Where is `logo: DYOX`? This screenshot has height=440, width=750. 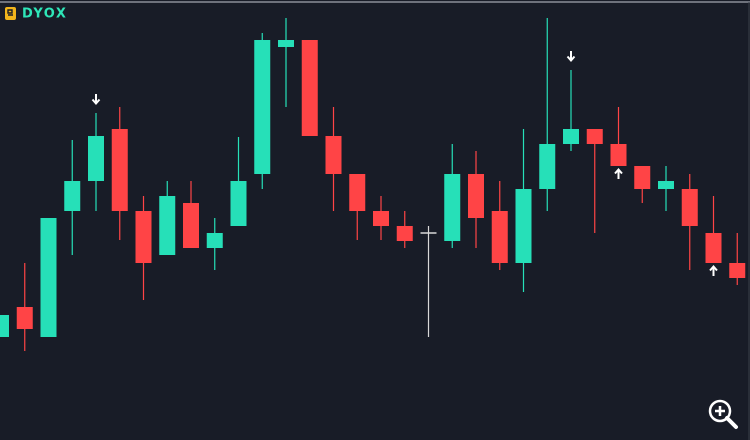
logo: DYOX is located at coordinates (36, 14).